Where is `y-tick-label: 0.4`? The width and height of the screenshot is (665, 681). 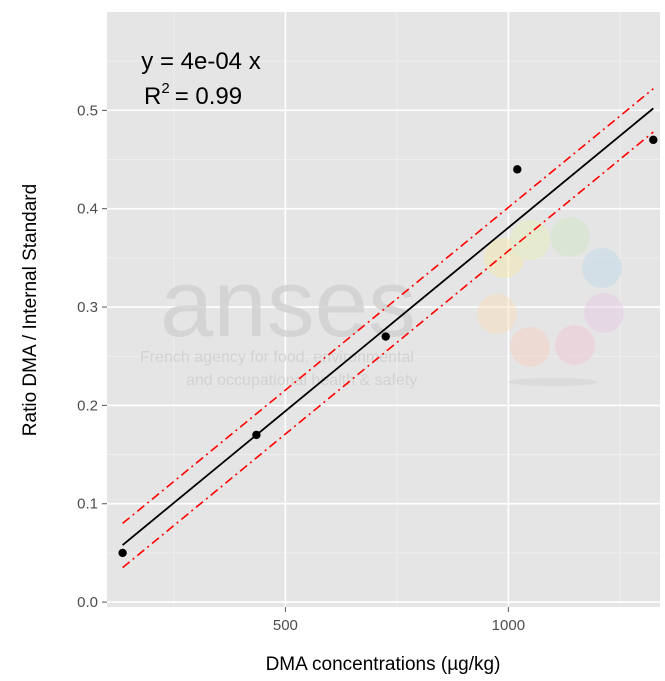 y-tick-label: 0.4 is located at coordinates (87, 209).